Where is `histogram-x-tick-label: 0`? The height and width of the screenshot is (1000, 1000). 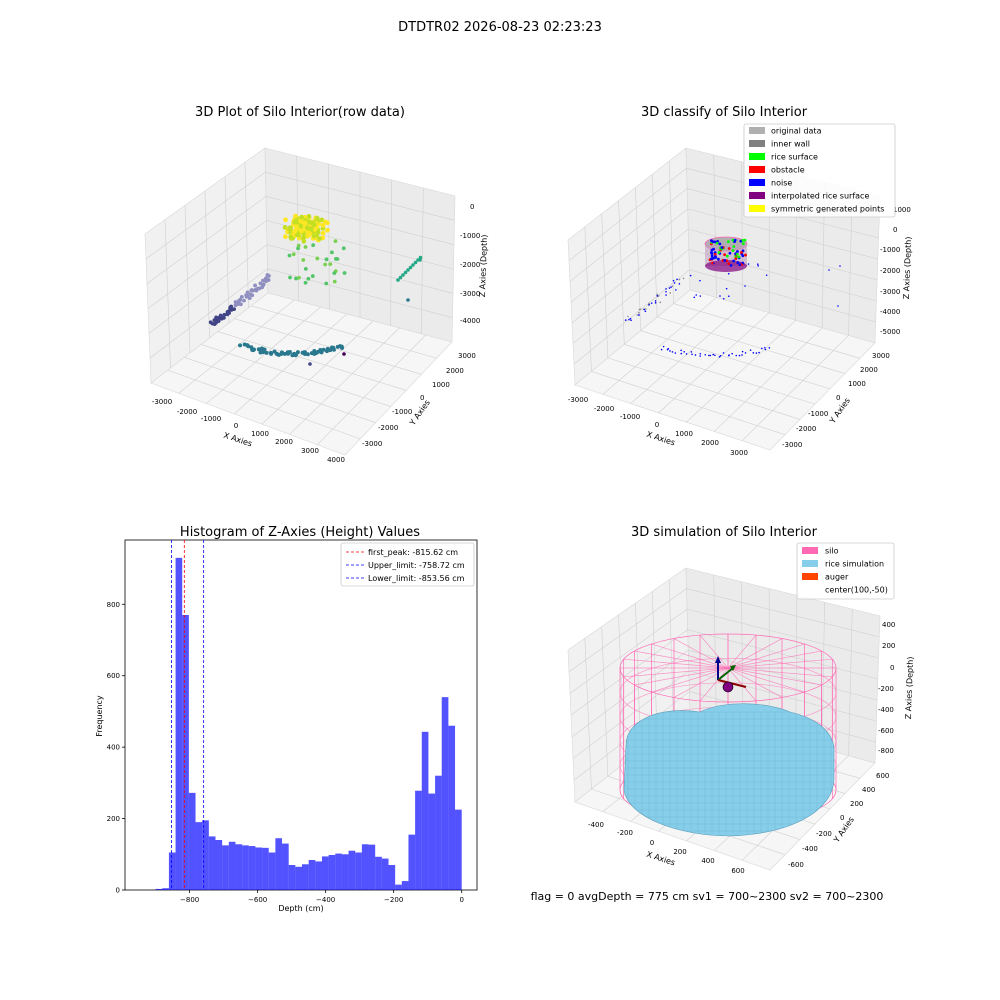
histogram-x-tick-label: 0 is located at coordinates (461, 900).